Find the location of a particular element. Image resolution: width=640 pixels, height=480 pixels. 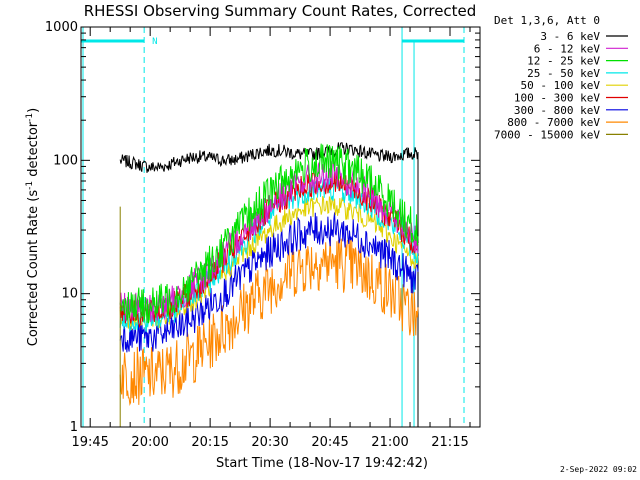

y-tick-label: 1000 is located at coordinates (61, 27).